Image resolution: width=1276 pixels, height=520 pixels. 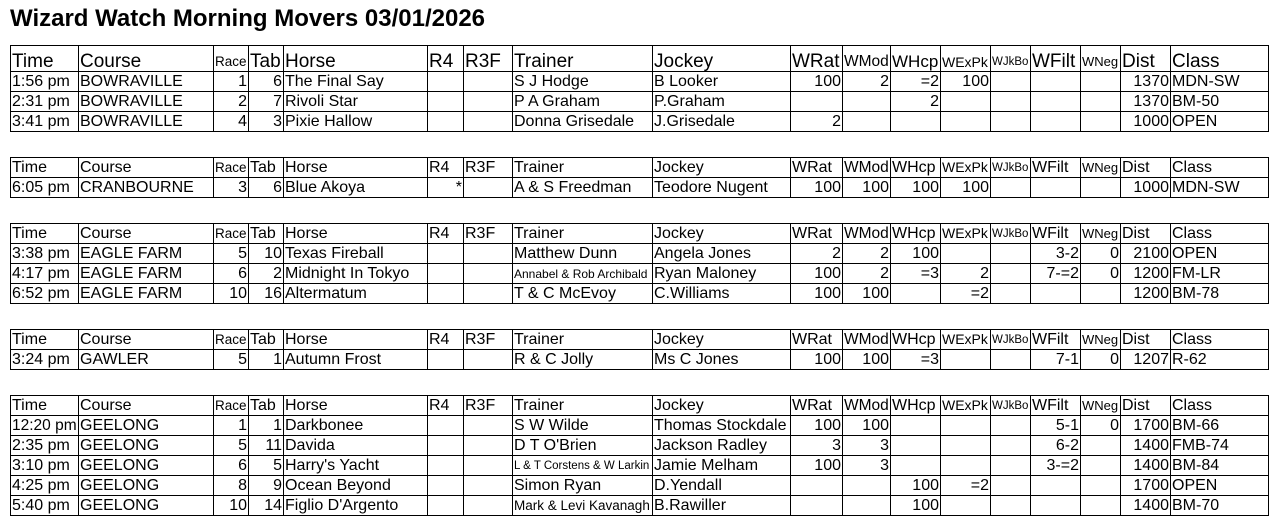 I want to click on cell-text: Teodore Nugent, so click(x=711, y=187).